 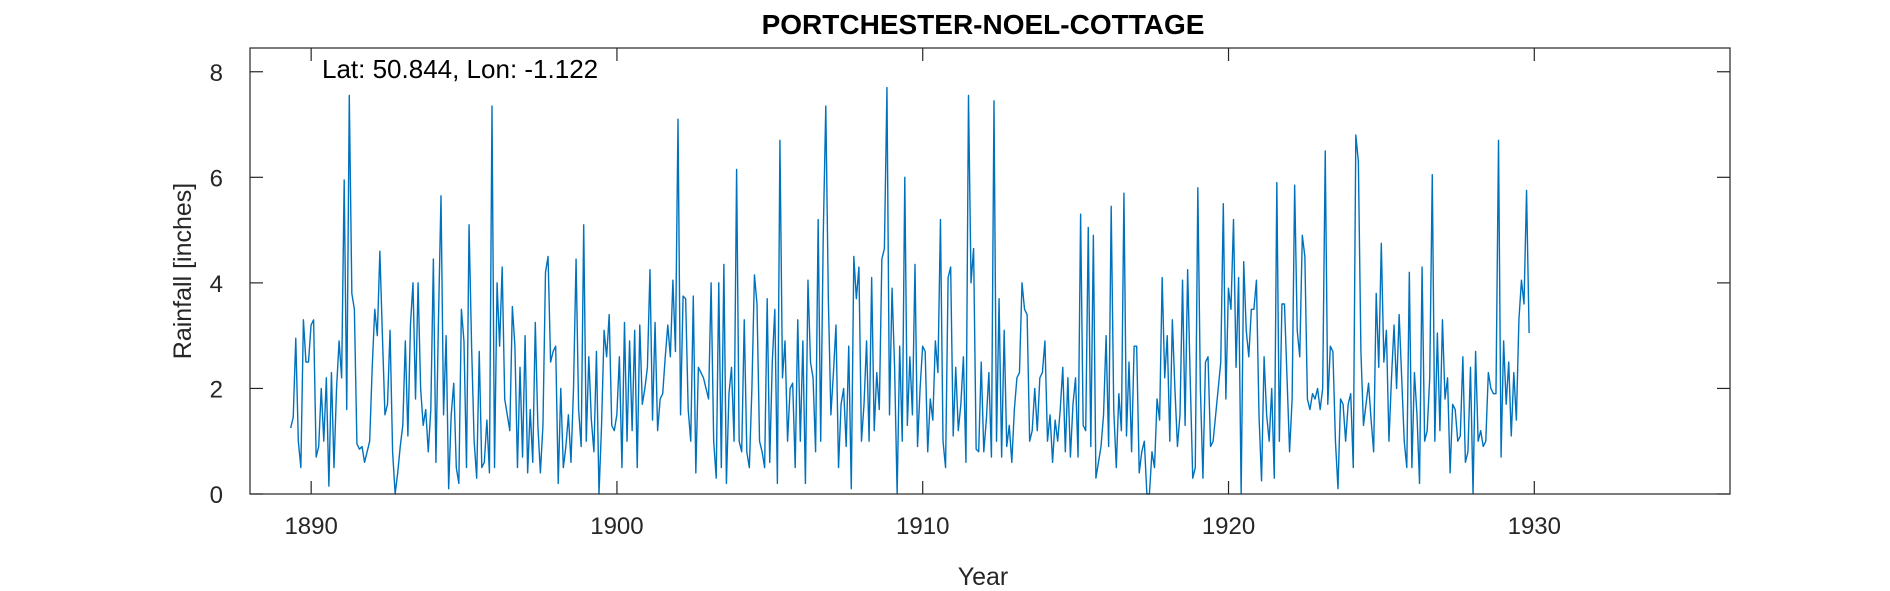 I want to click on x-axis-label: Year, so click(x=983, y=577).